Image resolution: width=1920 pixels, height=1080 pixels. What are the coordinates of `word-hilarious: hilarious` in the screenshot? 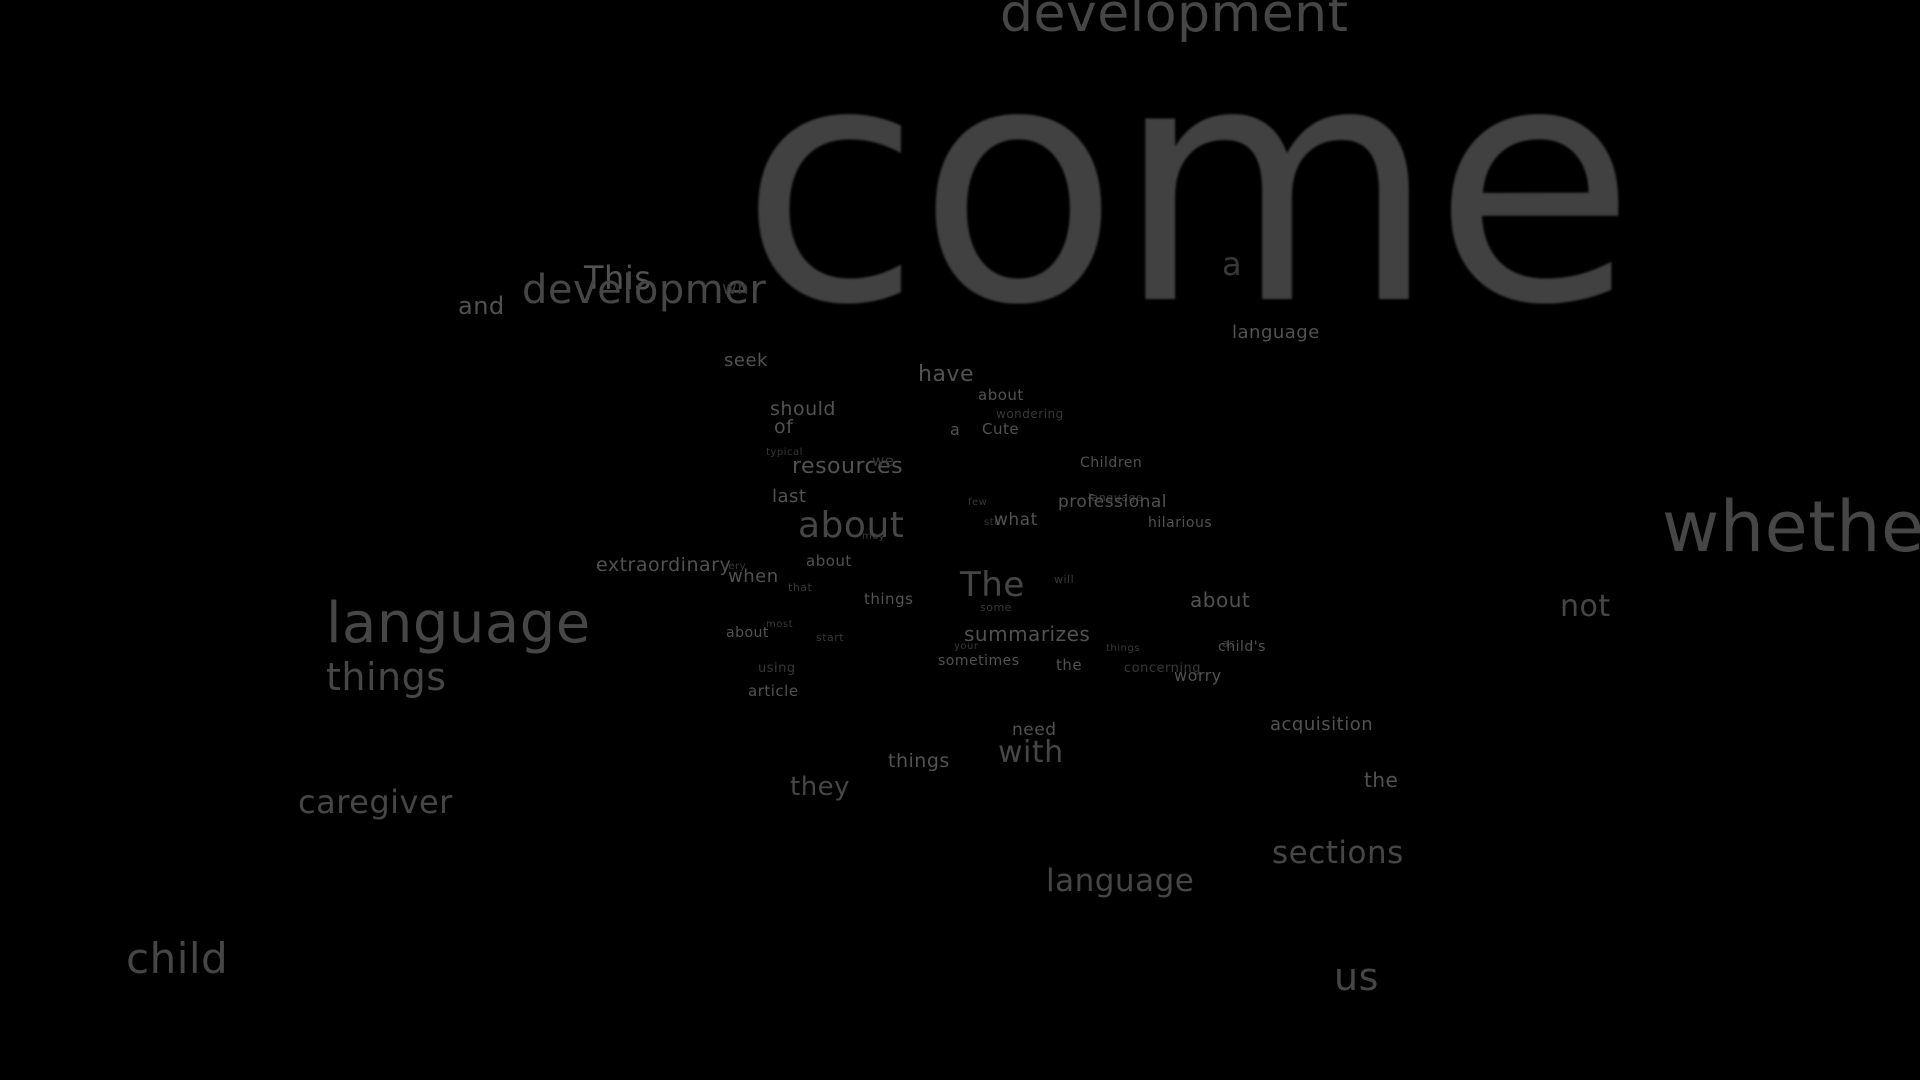 It's located at (1180, 523).